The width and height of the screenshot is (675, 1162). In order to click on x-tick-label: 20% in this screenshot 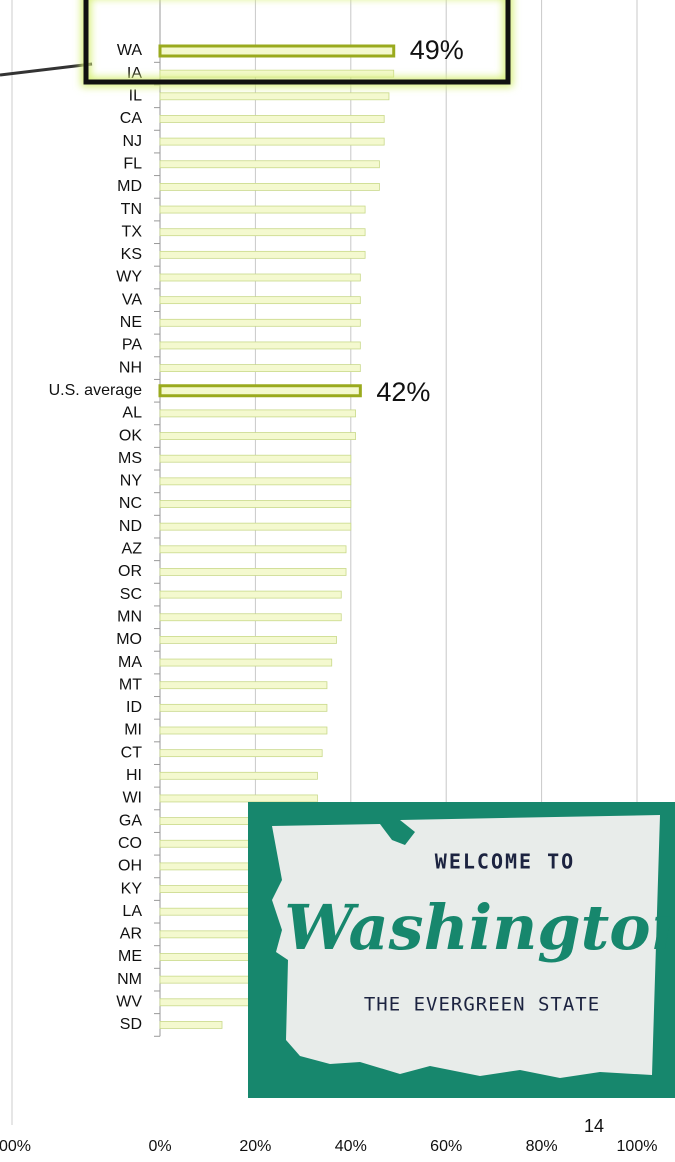, I will do `click(255, 1146)`.